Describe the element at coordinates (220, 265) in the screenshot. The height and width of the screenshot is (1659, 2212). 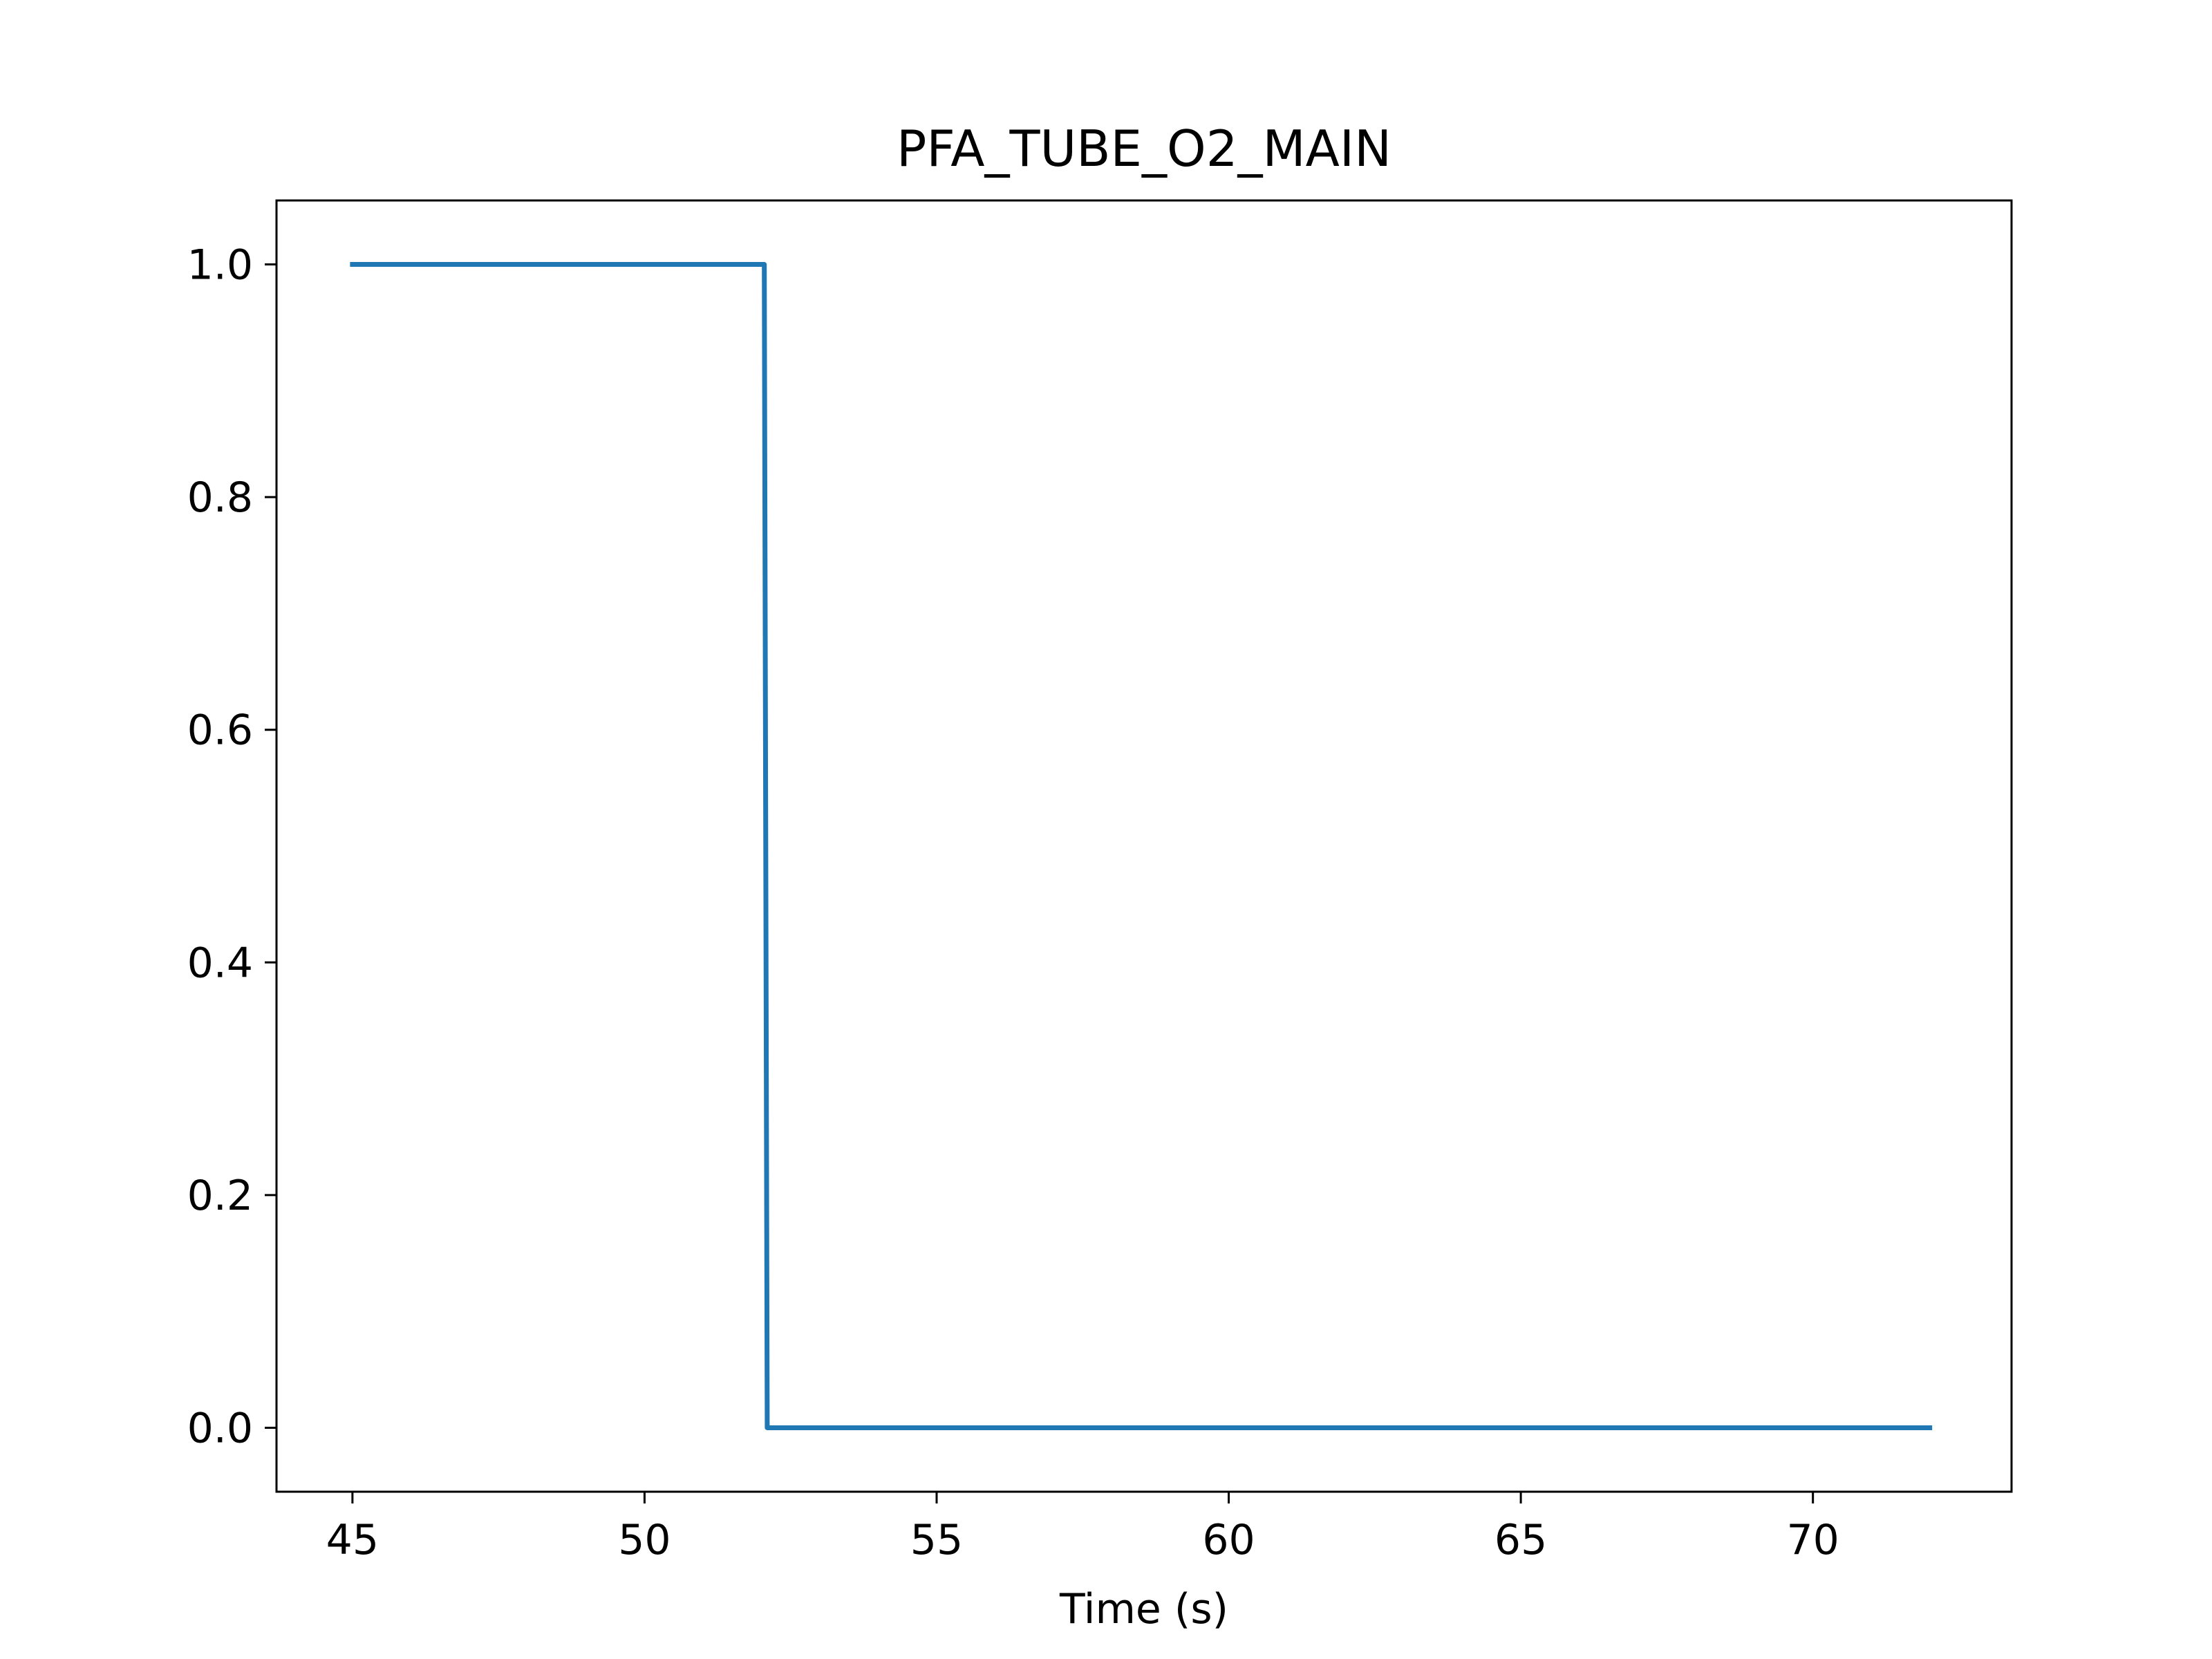
I see `y-tick-label: 1.0` at that location.